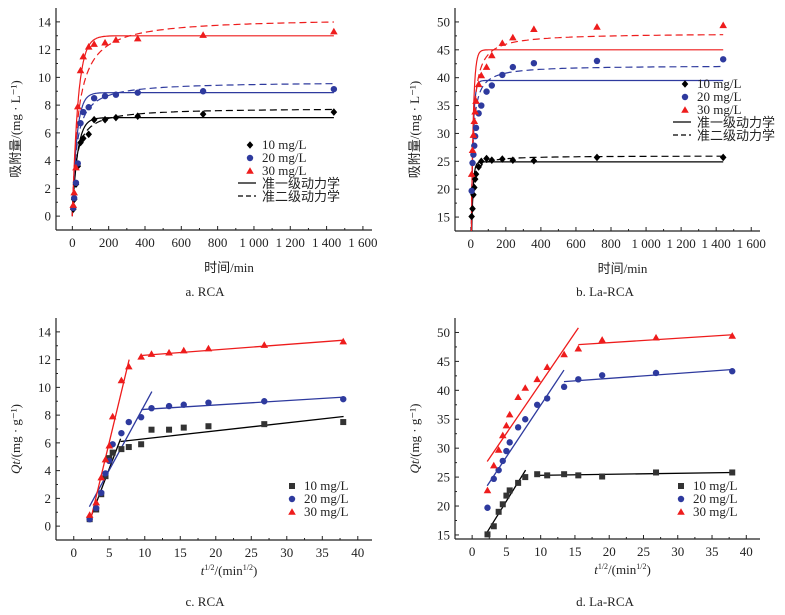 The height and width of the screenshot is (615, 785). What do you see at coordinates (206, 601) in the screenshot?
I see `panel-caption: c. RCA` at bounding box center [206, 601].